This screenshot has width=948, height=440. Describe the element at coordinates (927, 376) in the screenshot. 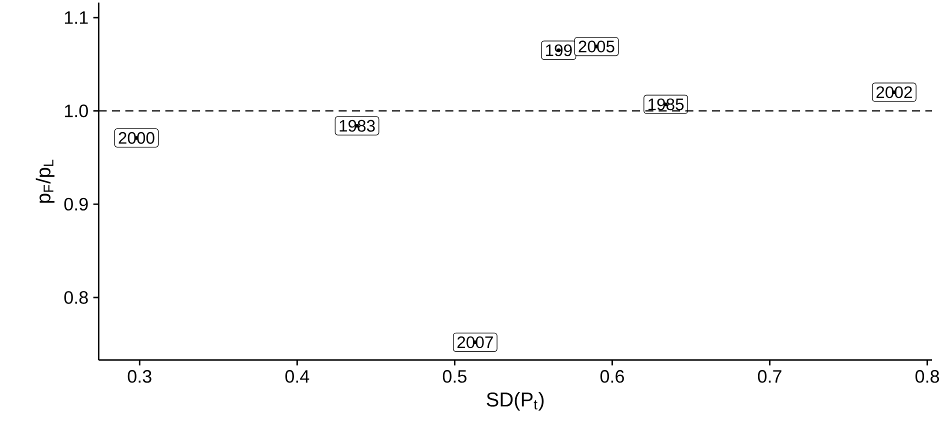

I see `x-tick-label: 0.8` at that location.